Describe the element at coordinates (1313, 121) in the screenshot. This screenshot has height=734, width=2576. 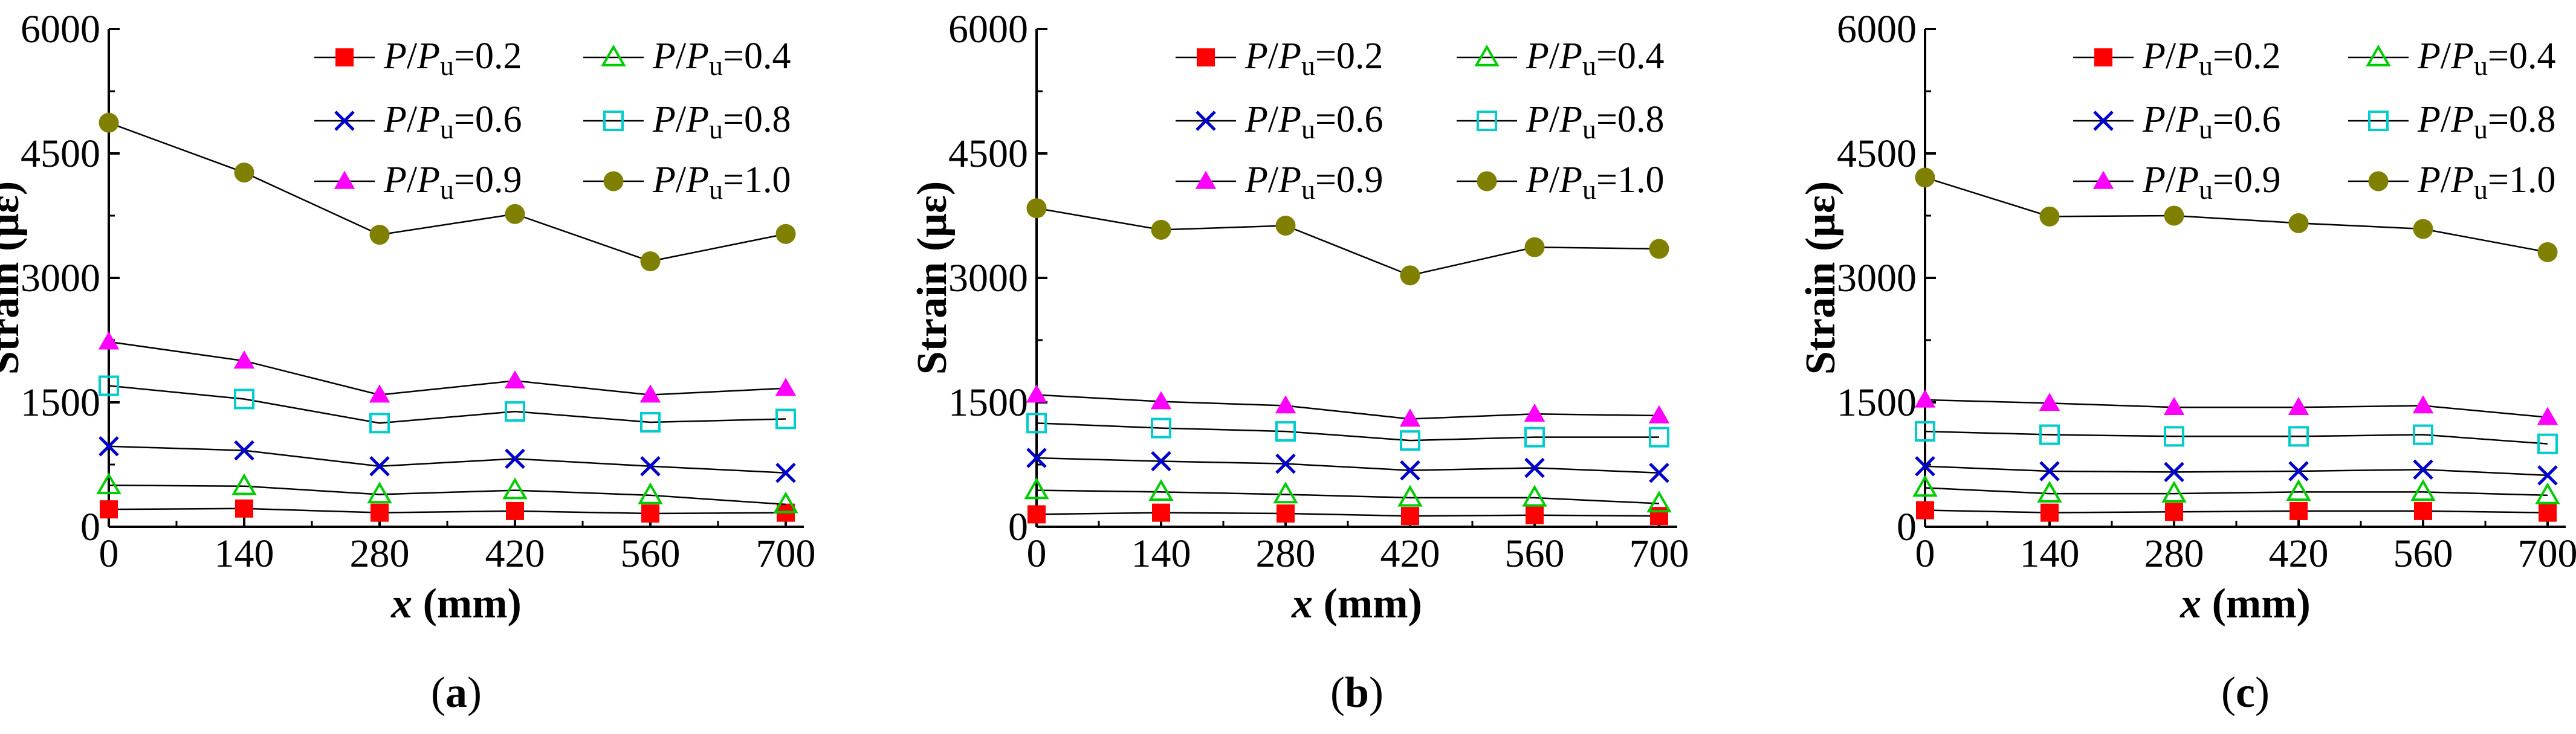
I see `legend-label: P/Pu=0.6` at that location.